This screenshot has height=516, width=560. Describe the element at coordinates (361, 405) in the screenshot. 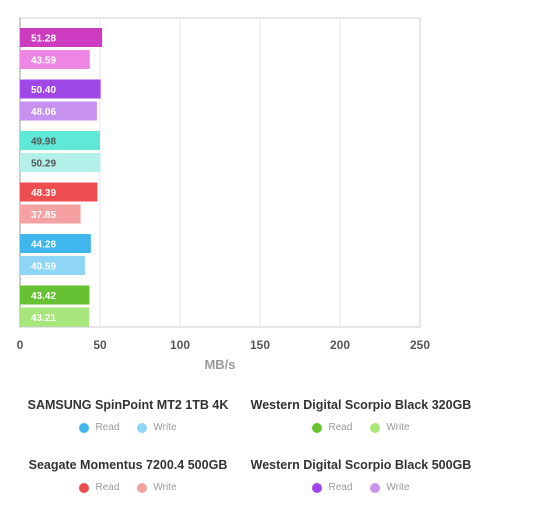

I see `legend-title: Western Digital Scorpio Black 320GB` at that location.